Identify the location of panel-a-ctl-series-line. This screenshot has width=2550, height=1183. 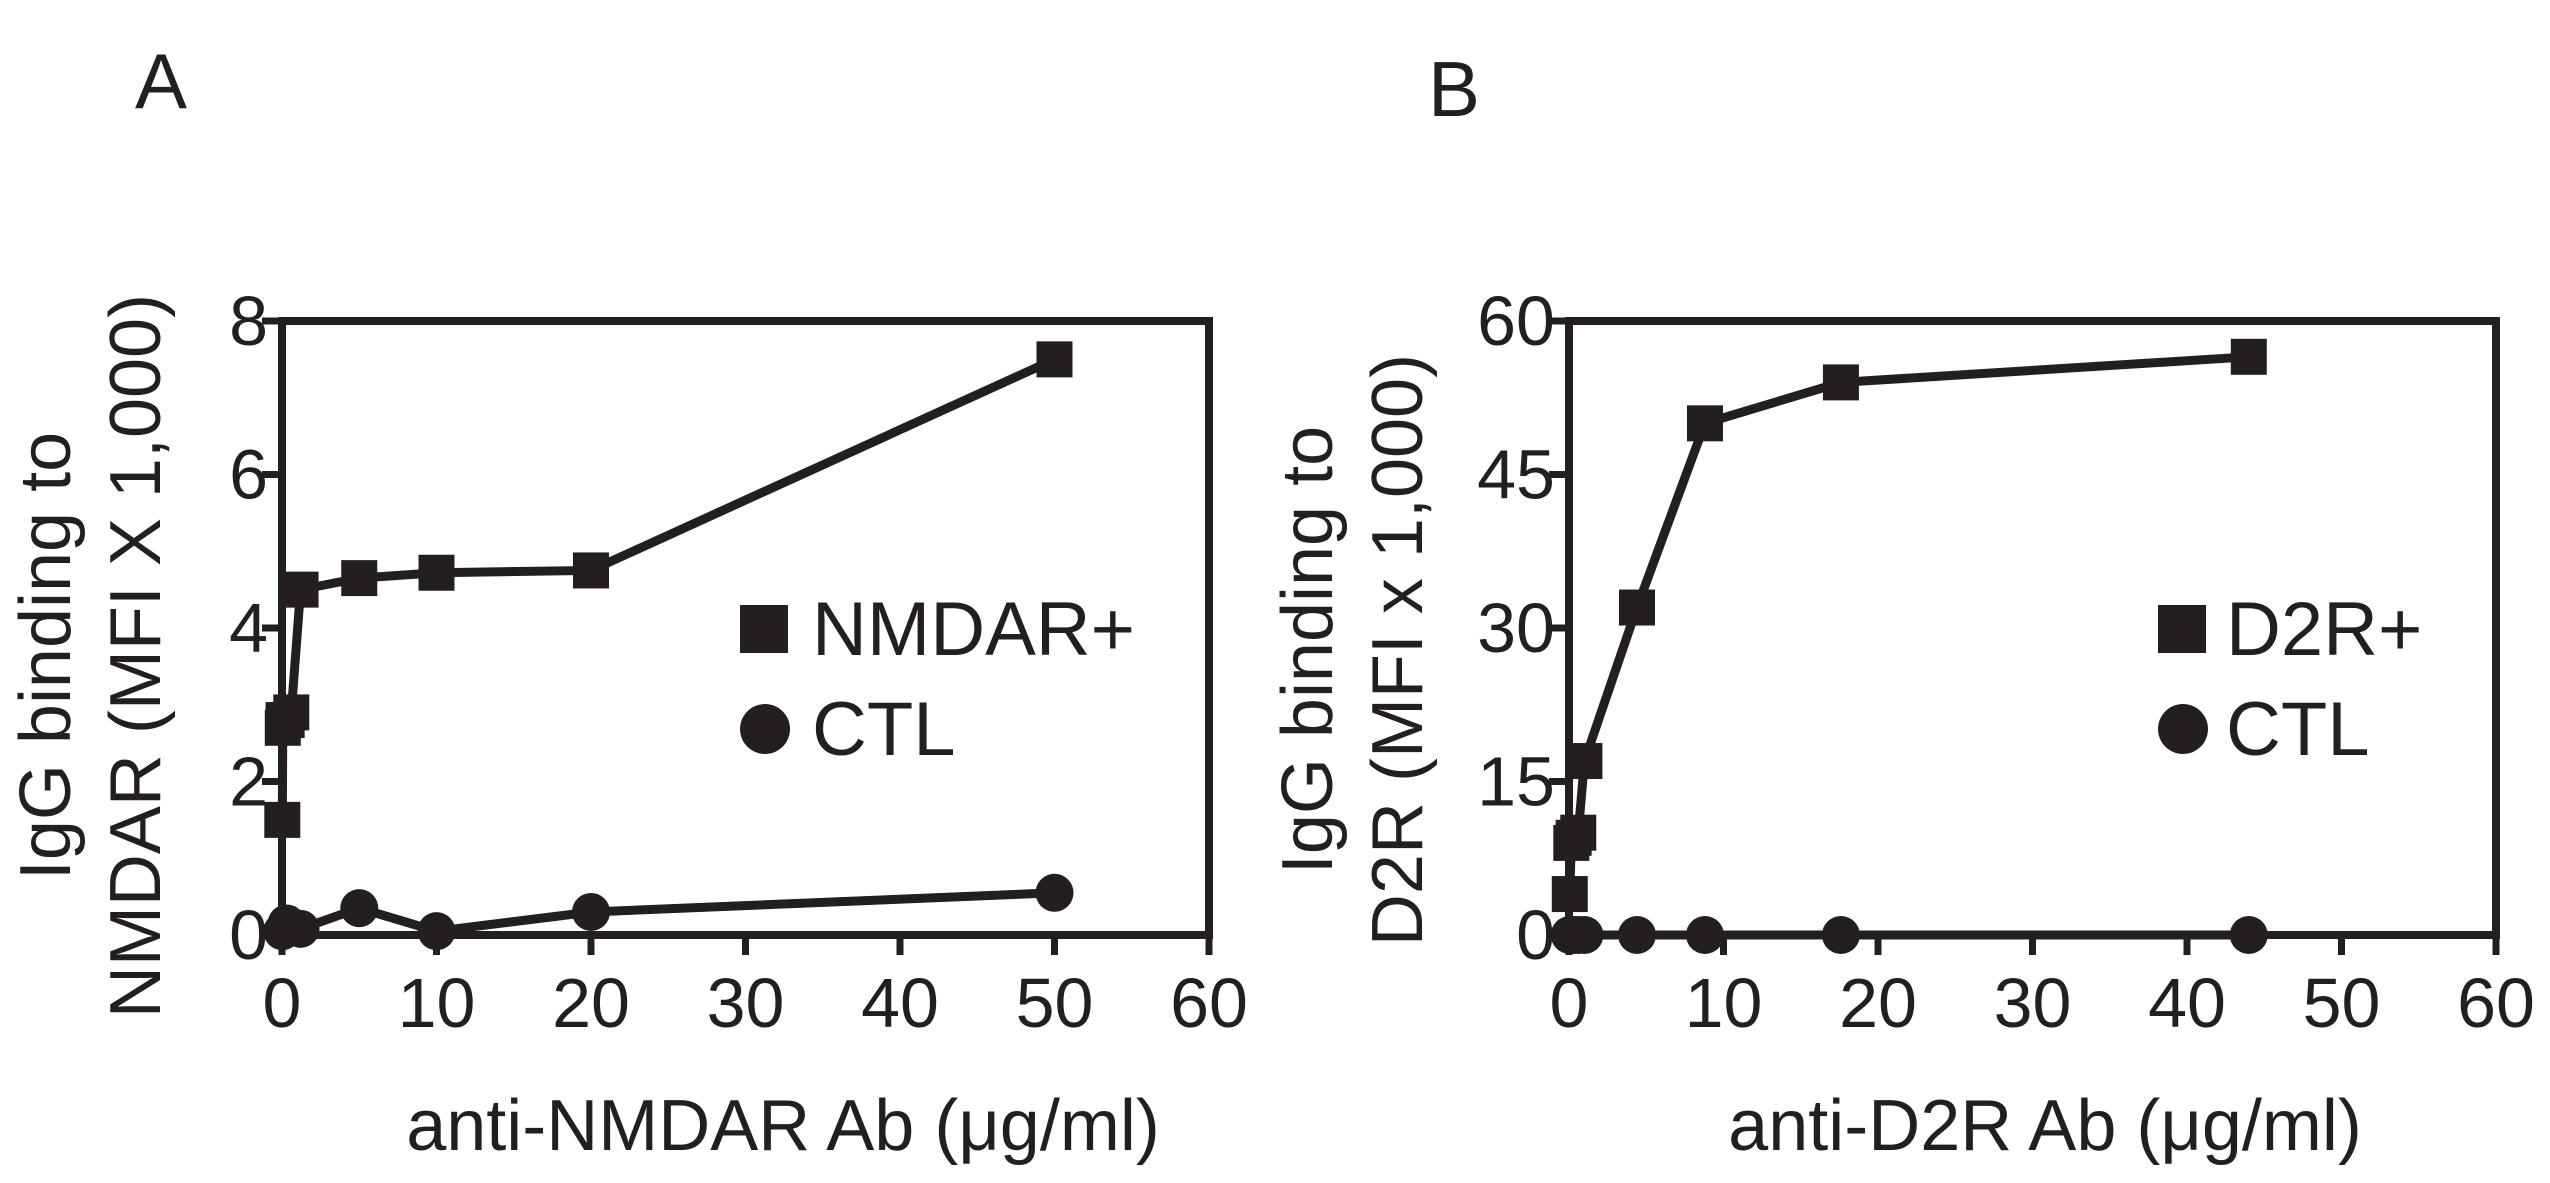
(666, 912).